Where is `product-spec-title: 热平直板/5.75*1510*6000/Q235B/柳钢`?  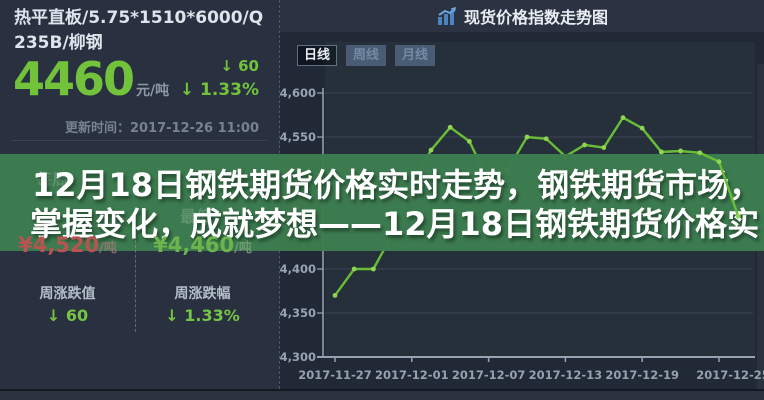 product-spec-title: 热平直板/5.75*1510*6000/Q235B/柳钢 is located at coordinates (139, 30).